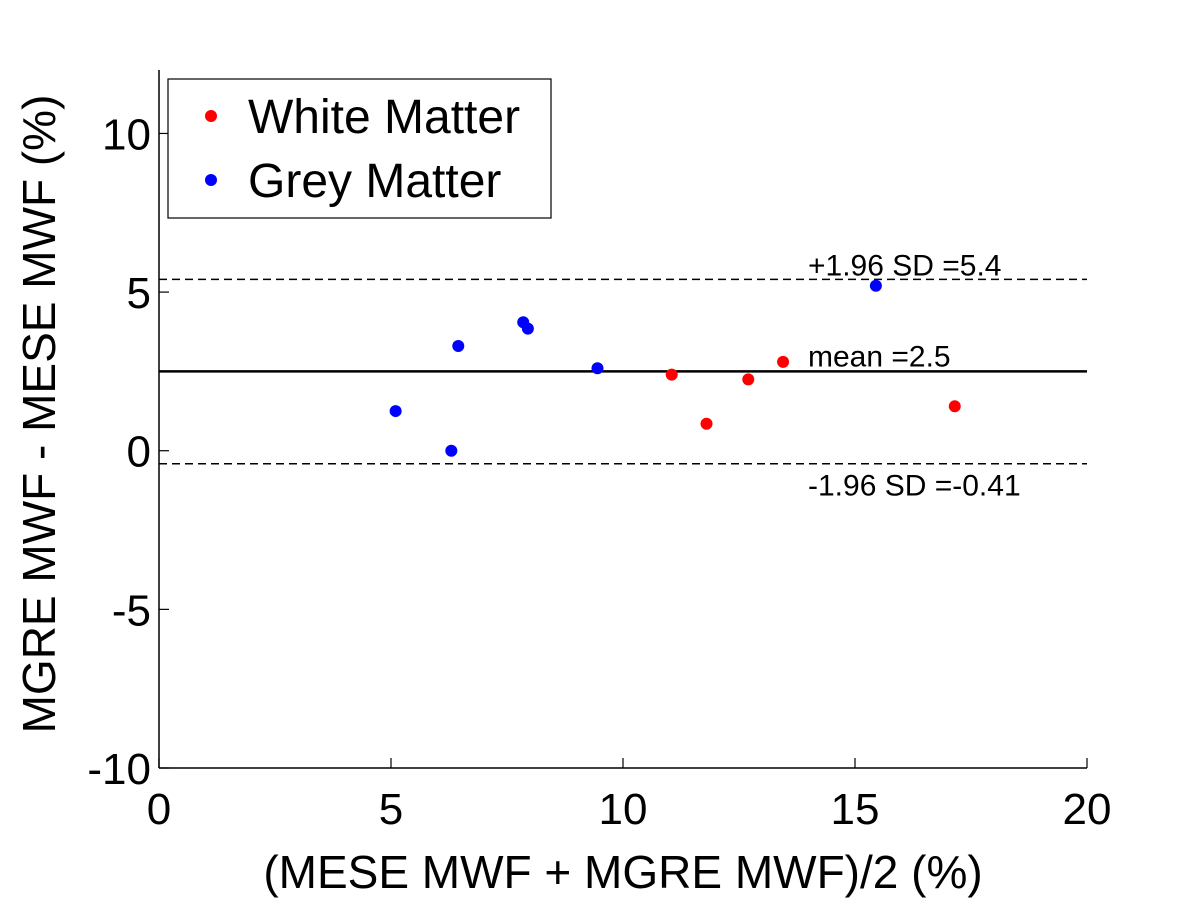 This screenshot has height=900, width=1201. I want to click on y-tick-label: 5, so click(139, 293).